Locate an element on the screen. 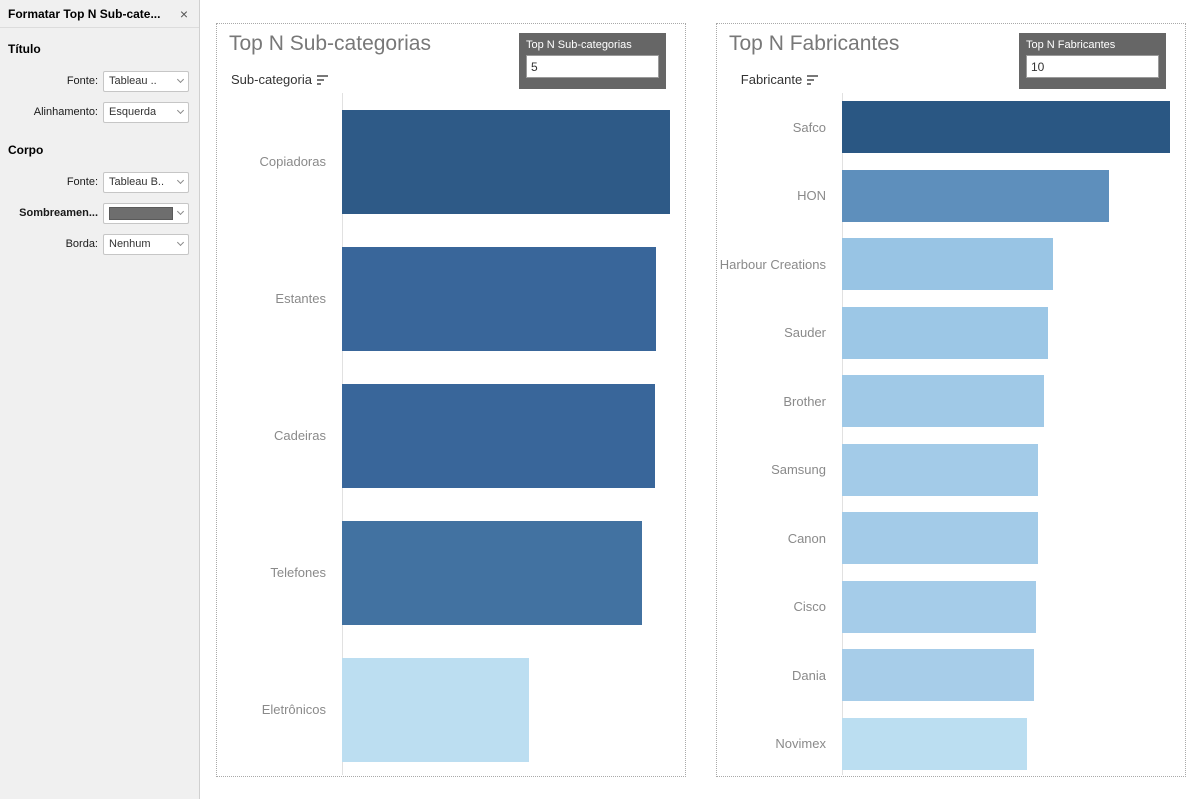  borda-dropdown: Nenhum is located at coordinates (146, 244).